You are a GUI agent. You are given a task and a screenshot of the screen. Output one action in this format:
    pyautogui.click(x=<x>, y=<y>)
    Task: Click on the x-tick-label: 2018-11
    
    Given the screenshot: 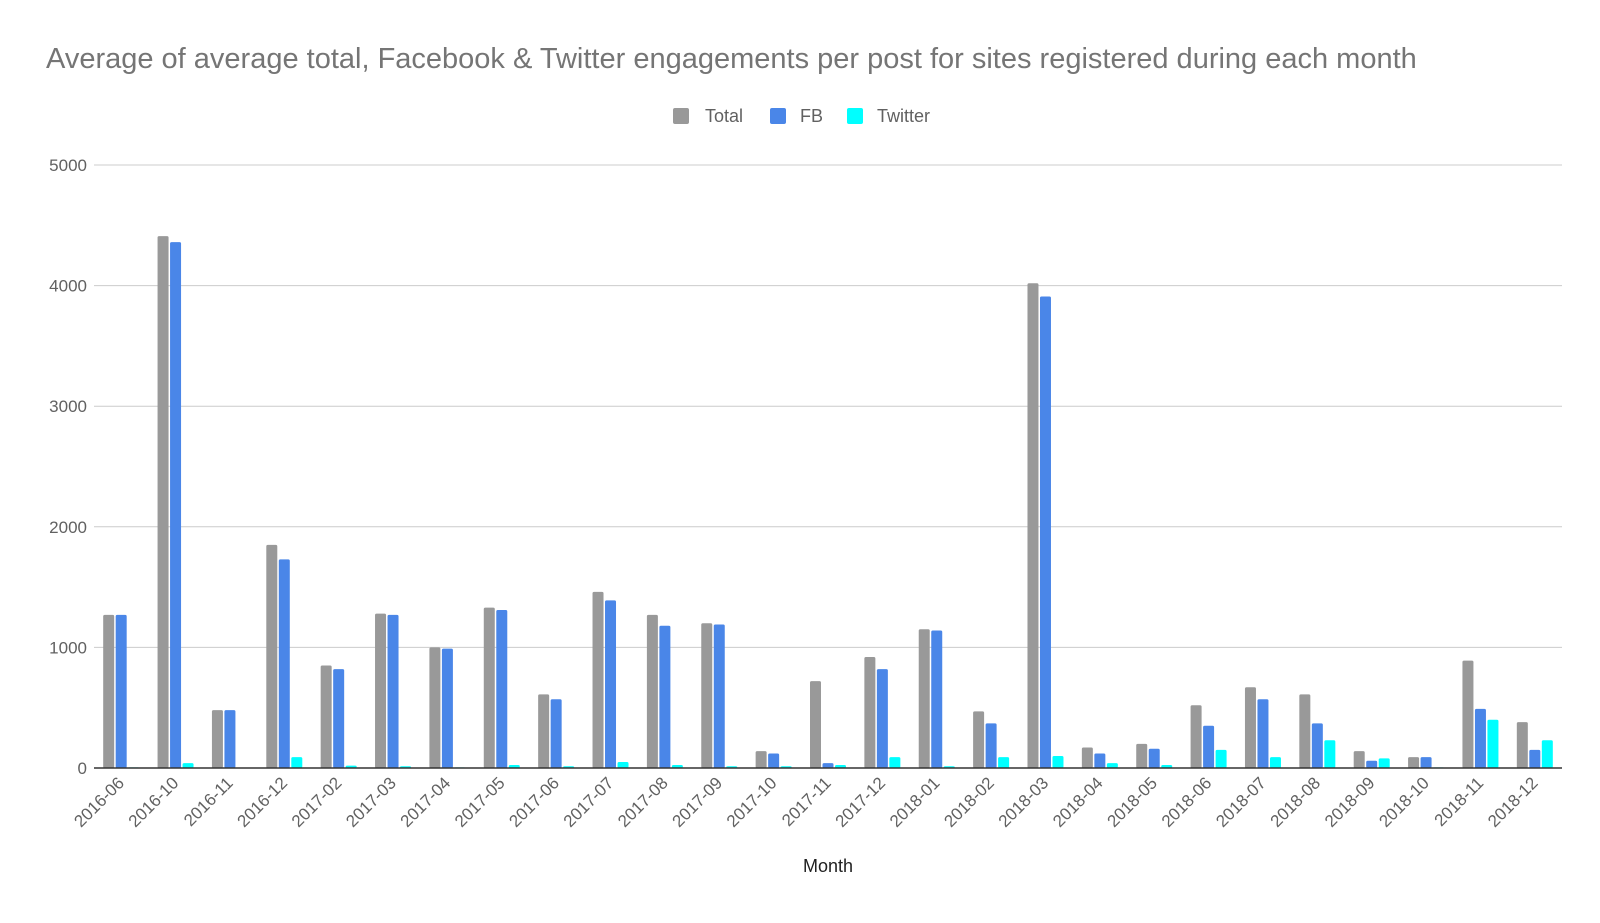 What is the action you would take?
    pyautogui.click(x=1459, y=801)
    